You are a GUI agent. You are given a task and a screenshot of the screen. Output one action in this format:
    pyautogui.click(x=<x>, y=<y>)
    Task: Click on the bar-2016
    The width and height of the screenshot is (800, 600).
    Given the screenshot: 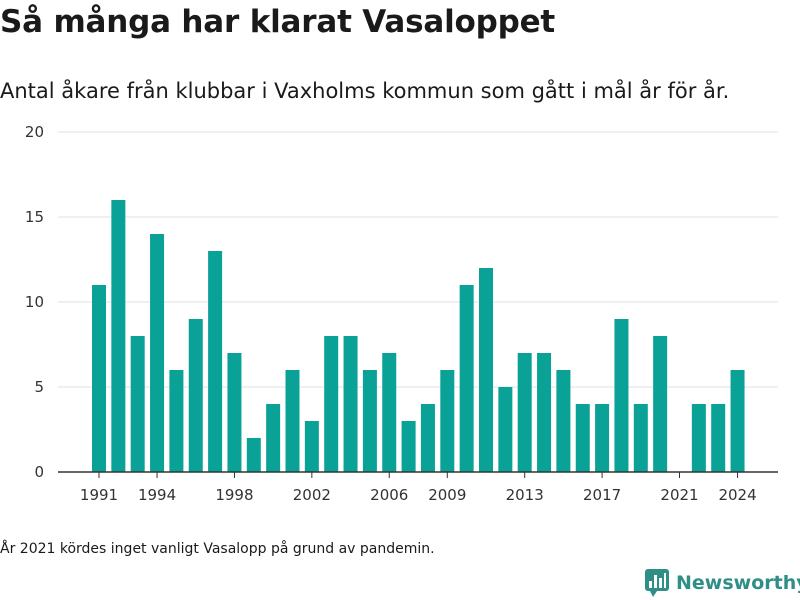 What is the action you would take?
    pyautogui.click(x=582, y=438)
    